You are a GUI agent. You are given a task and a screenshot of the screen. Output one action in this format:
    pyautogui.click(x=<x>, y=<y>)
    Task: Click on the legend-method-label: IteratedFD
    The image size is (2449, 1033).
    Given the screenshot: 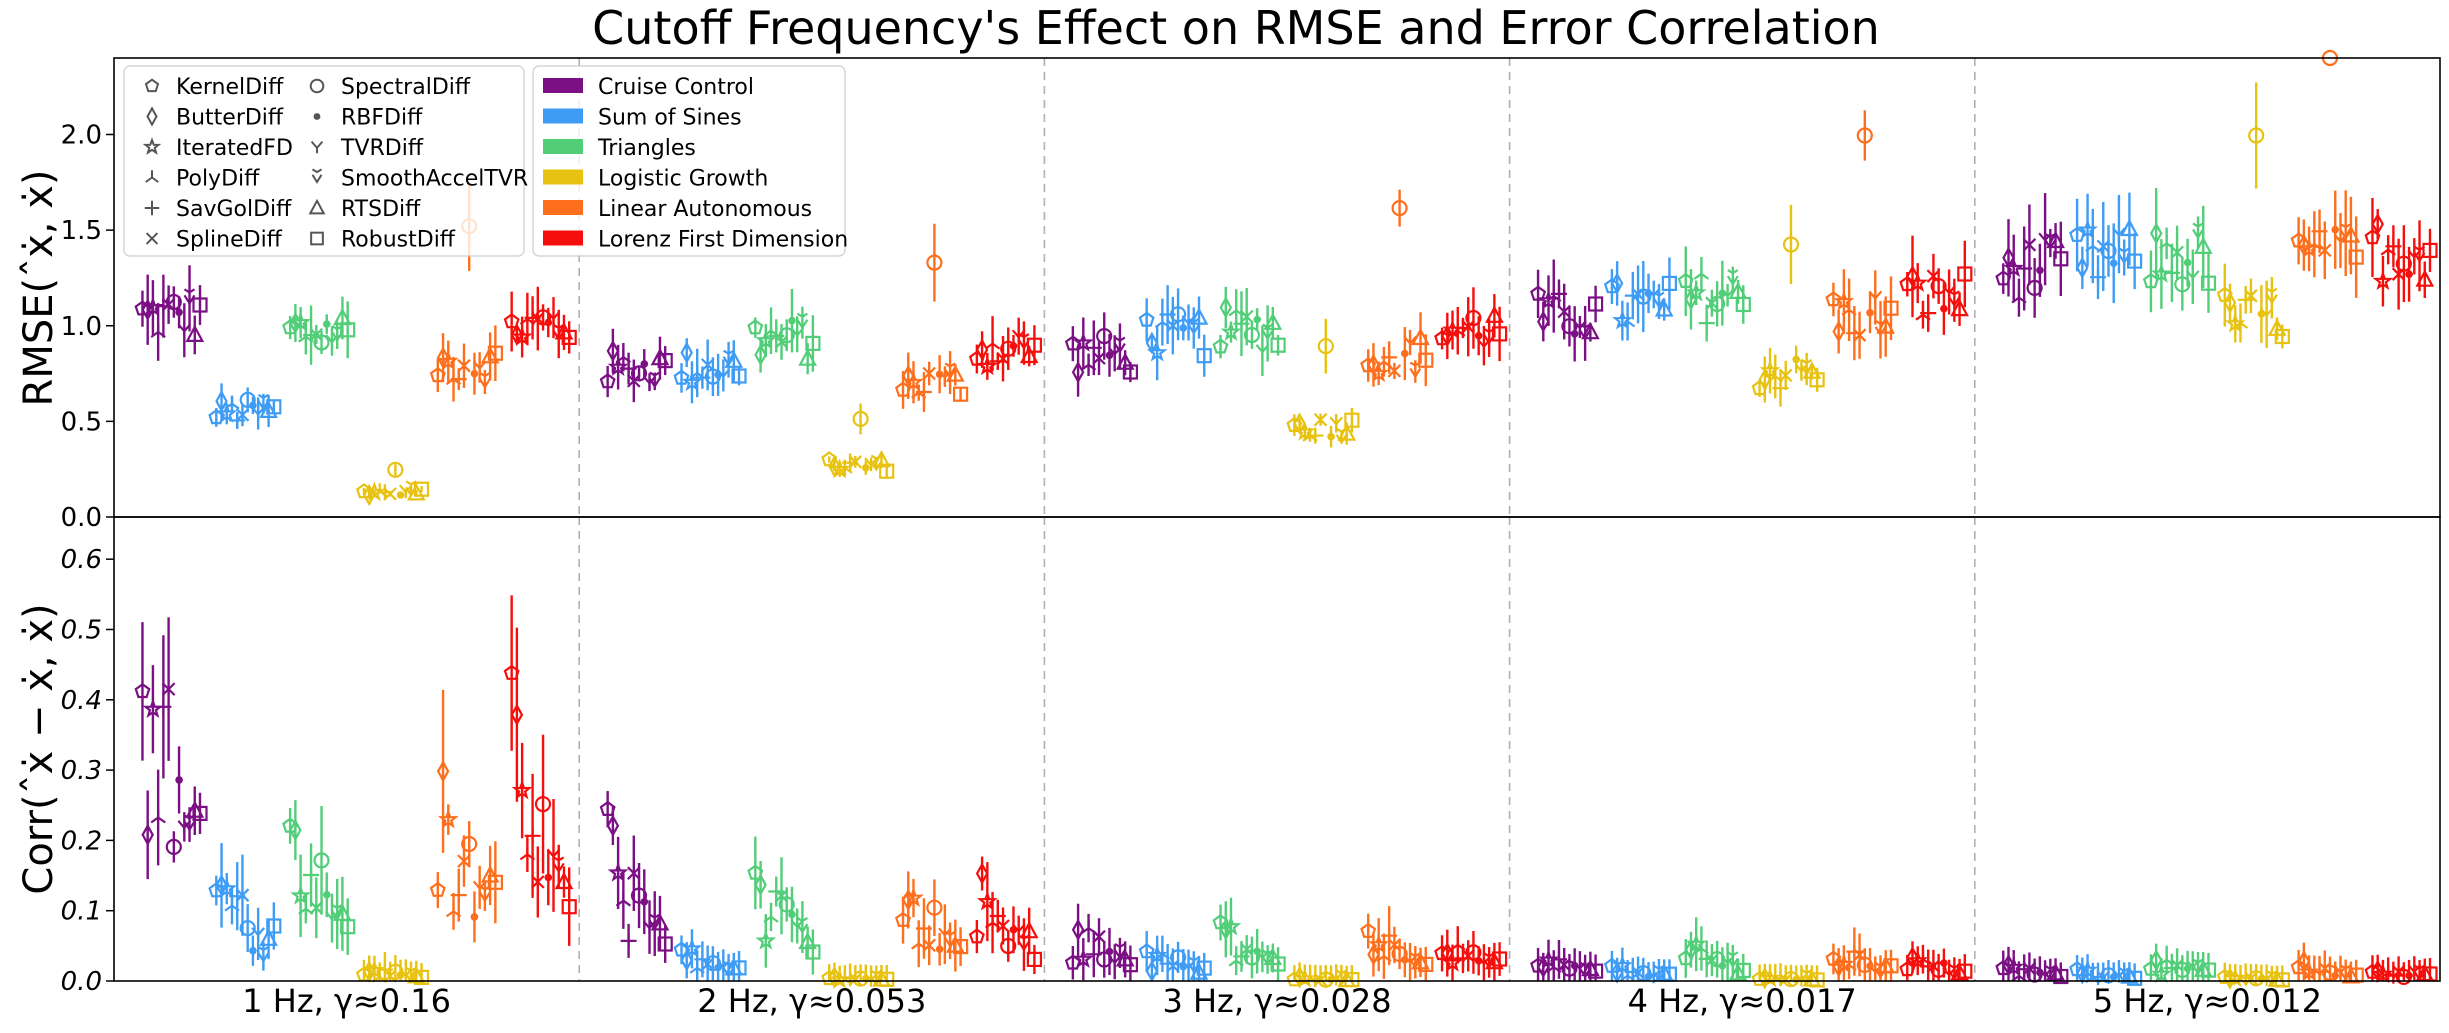 What is the action you would take?
    pyautogui.click(x=234, y=148)
    